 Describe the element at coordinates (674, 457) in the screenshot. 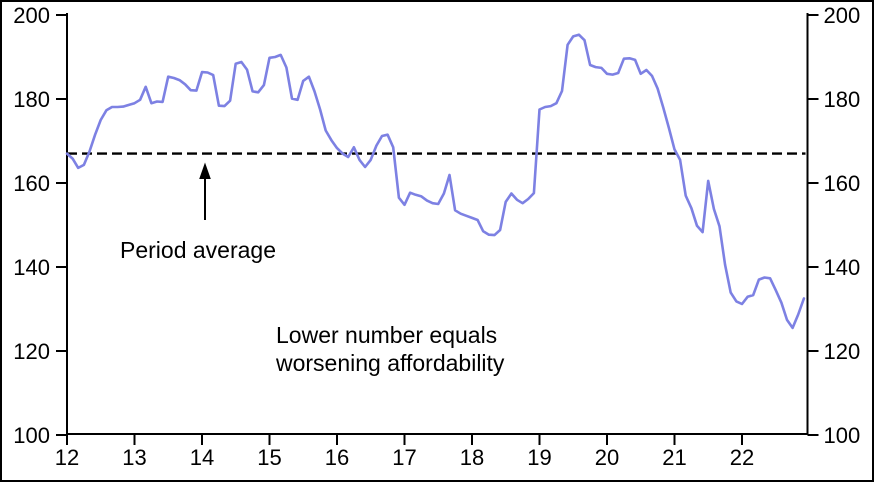

I see `x-tick-label: 21` at that location.